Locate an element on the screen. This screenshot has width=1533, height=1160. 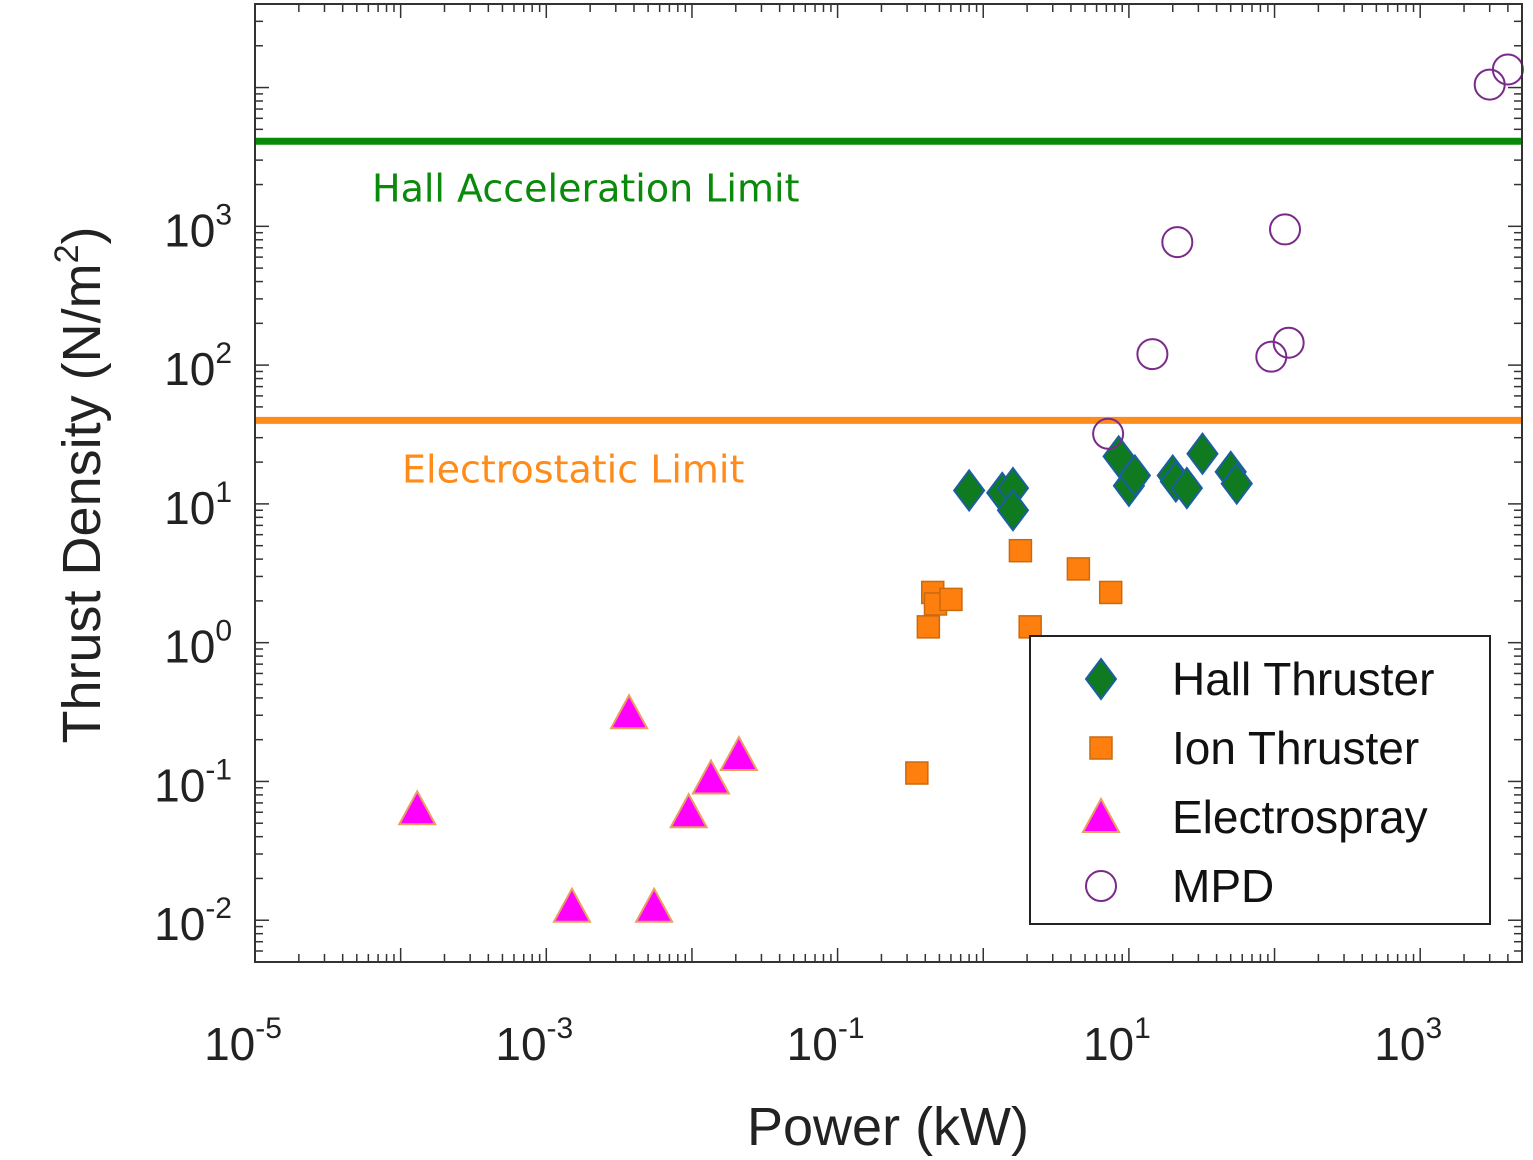
legend-item: Ion Thruster is located at coordinates (1254, 748).